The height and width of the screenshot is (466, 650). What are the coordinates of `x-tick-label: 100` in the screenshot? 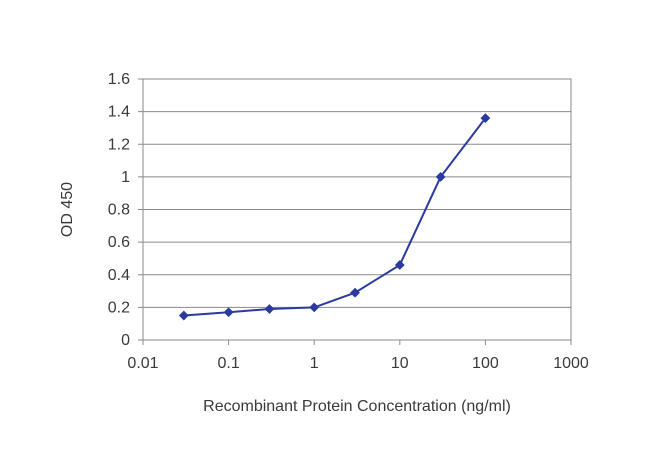 It's located at (485, 363).